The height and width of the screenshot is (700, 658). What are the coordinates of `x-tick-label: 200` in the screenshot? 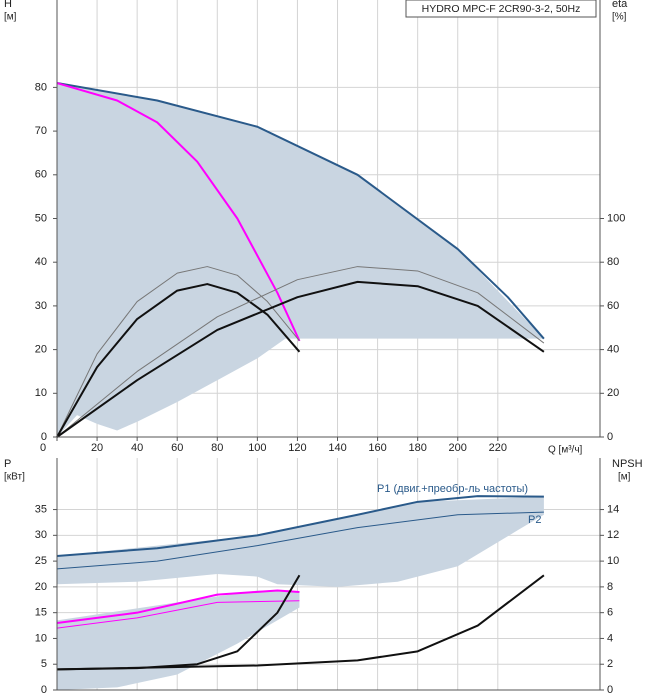 It's located at (458, 448).